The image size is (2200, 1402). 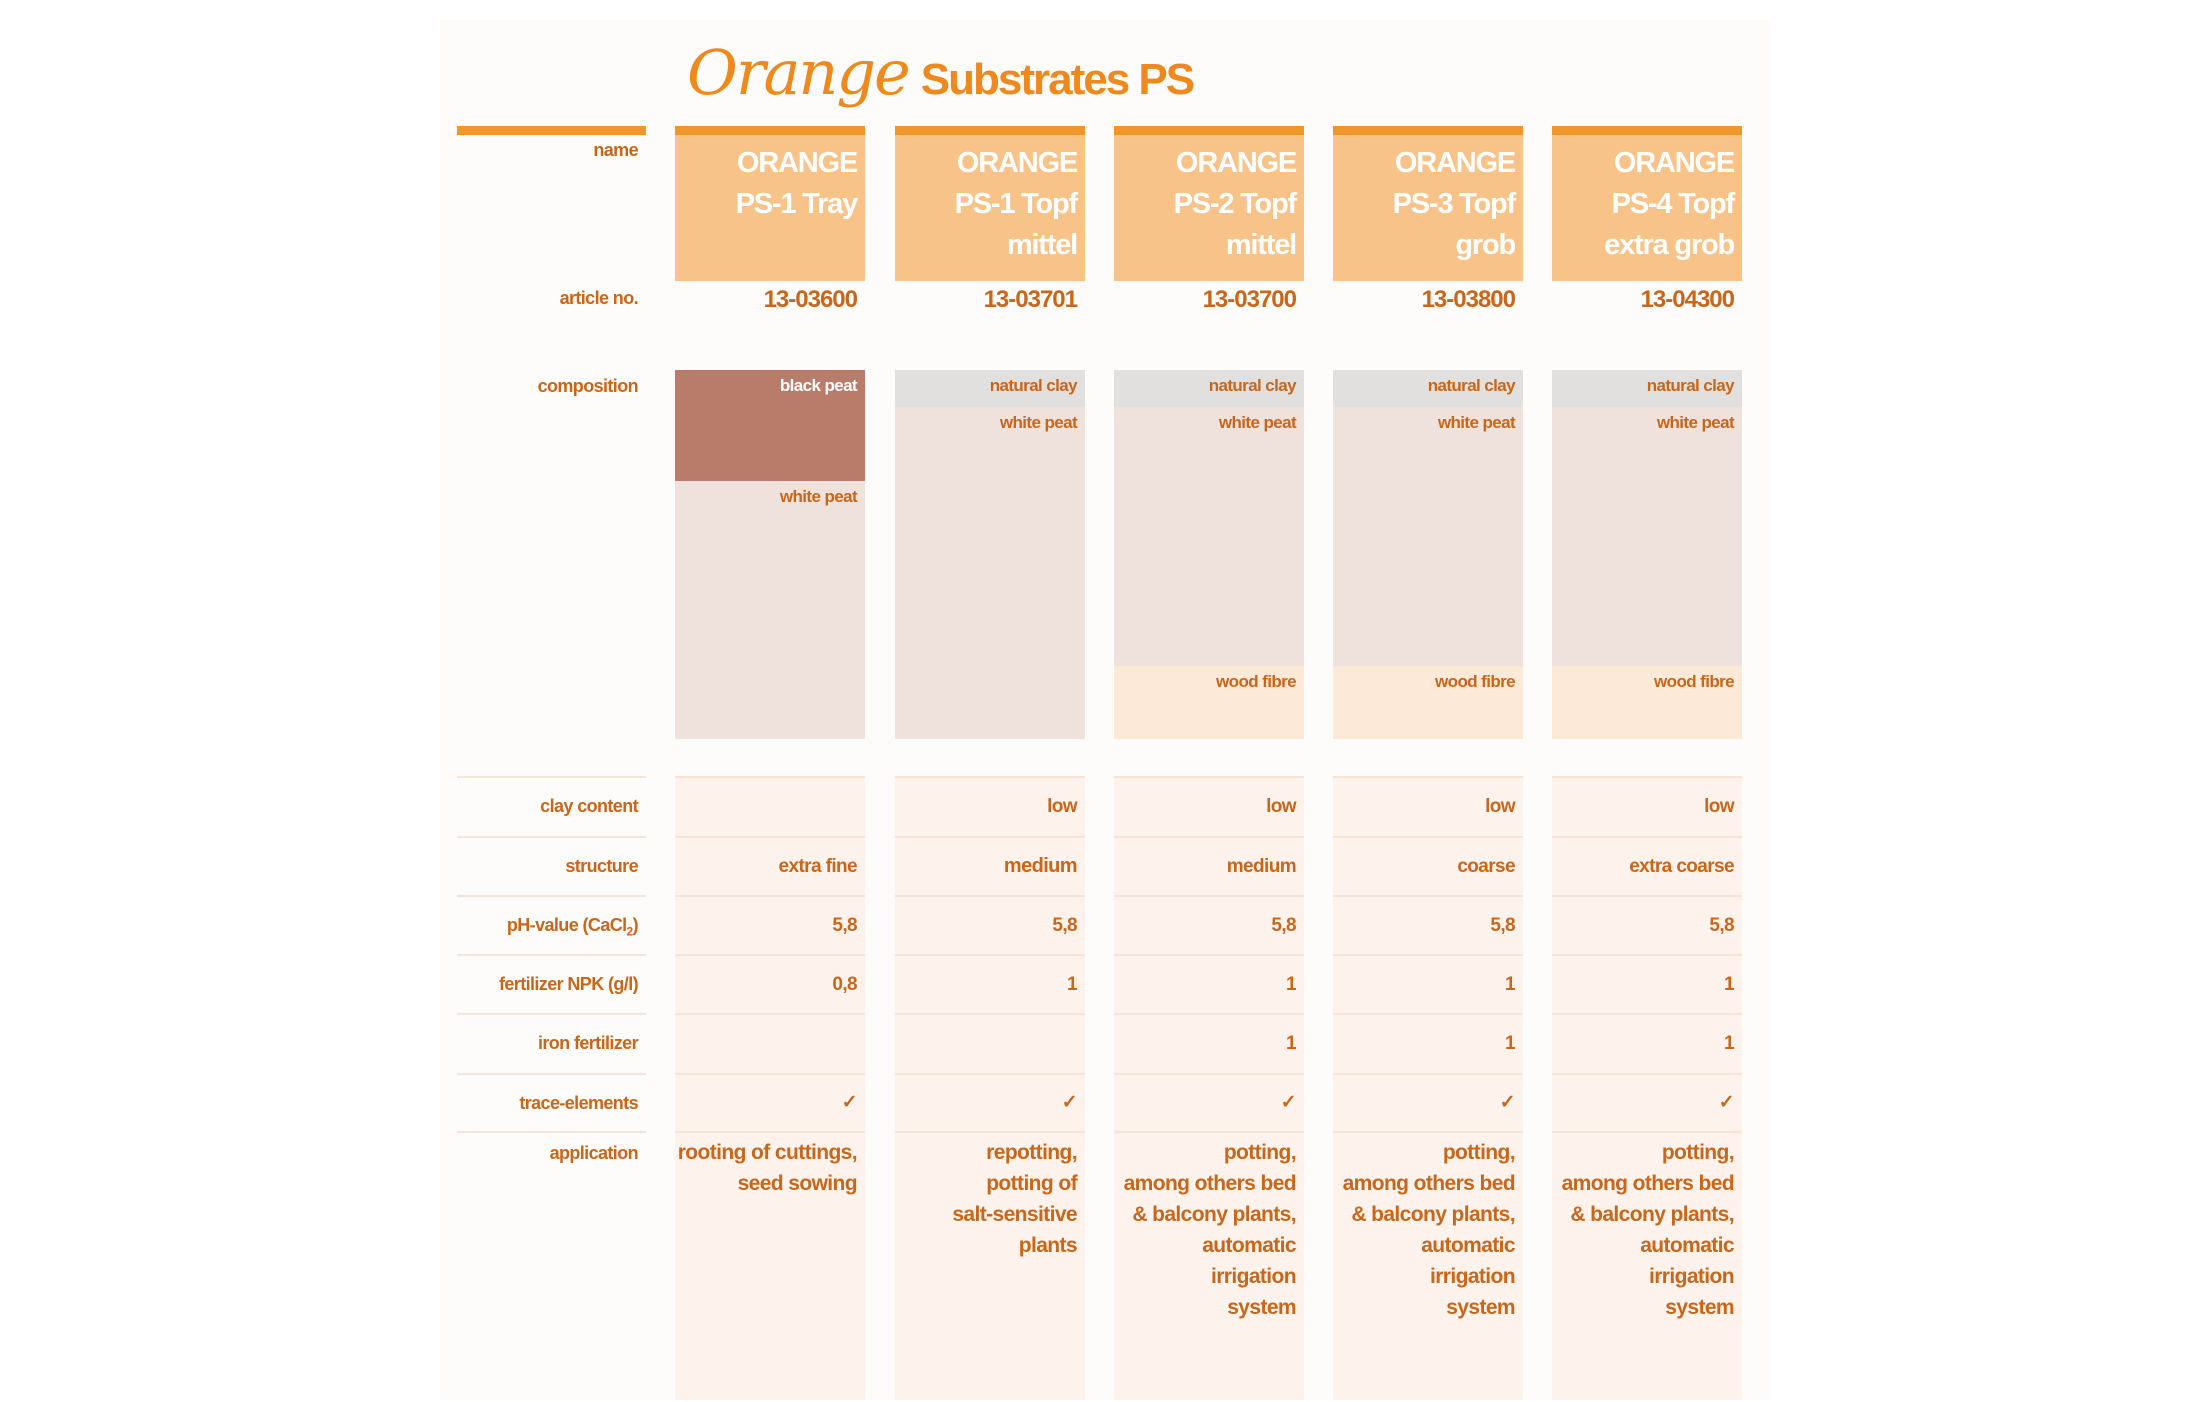 What do you see at coordinates (588, 1043) in the screenshot?
I see `label-iron: iron fertilizer` at bounding box center [588, 1043].